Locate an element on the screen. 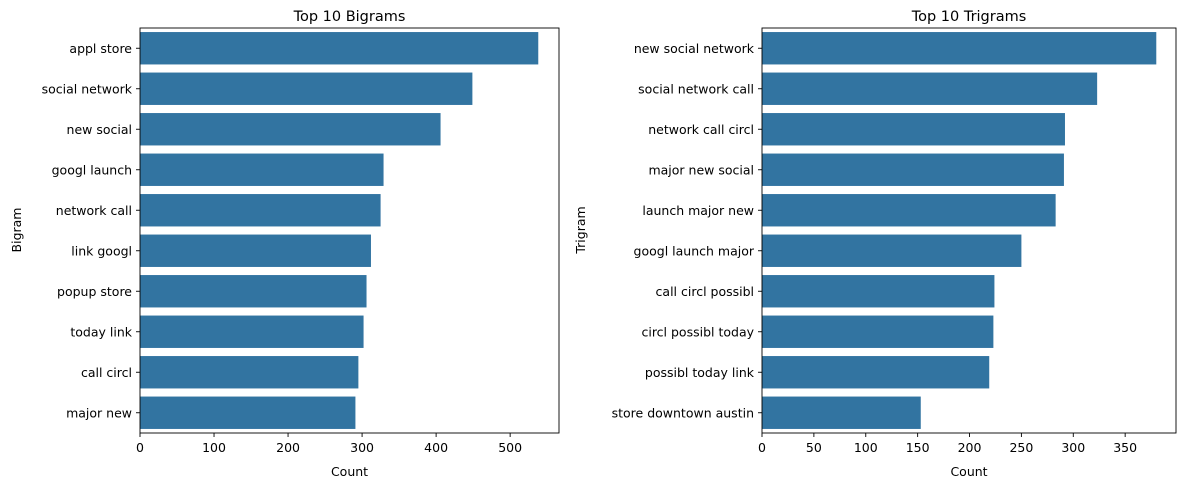 The image size is (1189, 490). y-axis-label: Bigram is located at coordinates (16, 230).